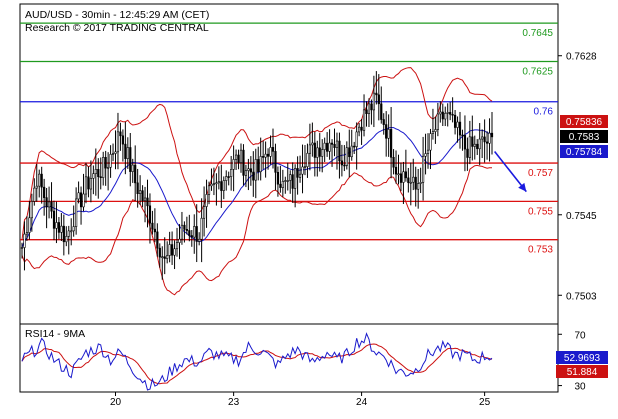 The height and width of the screenshot is (419, 618). I want to click on forecast-arrow-shaft, so click(510, 172).